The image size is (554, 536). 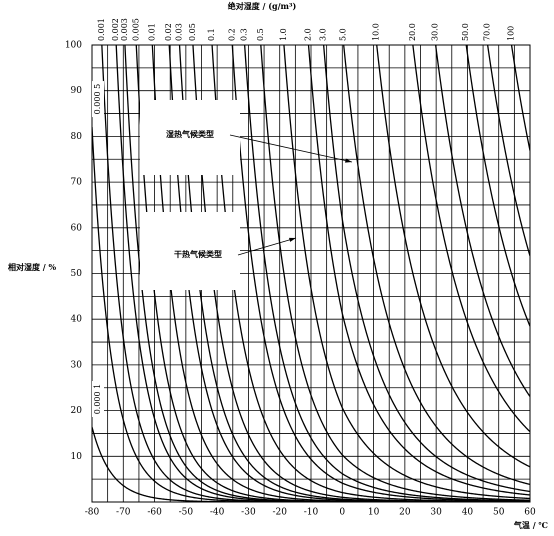 What do you see at coordinates (468, 513) in the screenshot?
I see `x-tick-label: 40` at bounding box center [468, 513].